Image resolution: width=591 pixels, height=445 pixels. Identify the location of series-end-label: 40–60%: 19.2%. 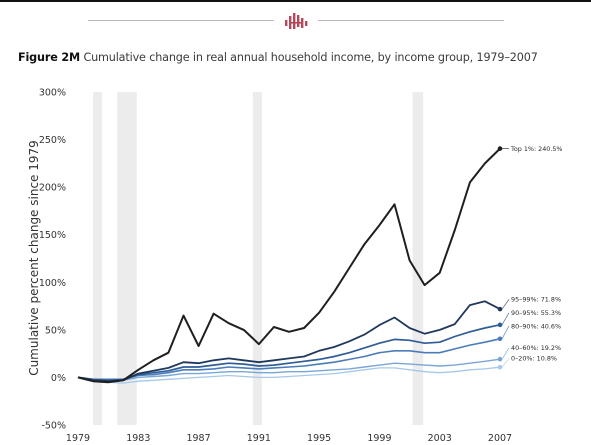
(536, 348).